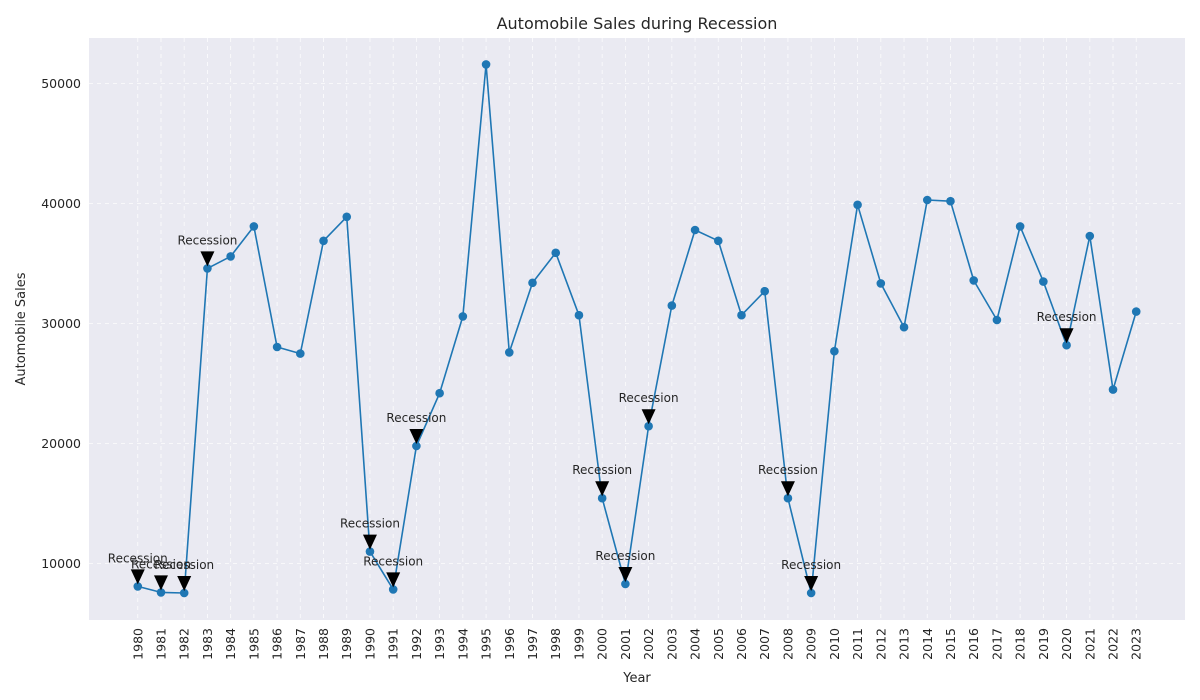  I want to click on y-tick-label: 20000, so click(61, 443).